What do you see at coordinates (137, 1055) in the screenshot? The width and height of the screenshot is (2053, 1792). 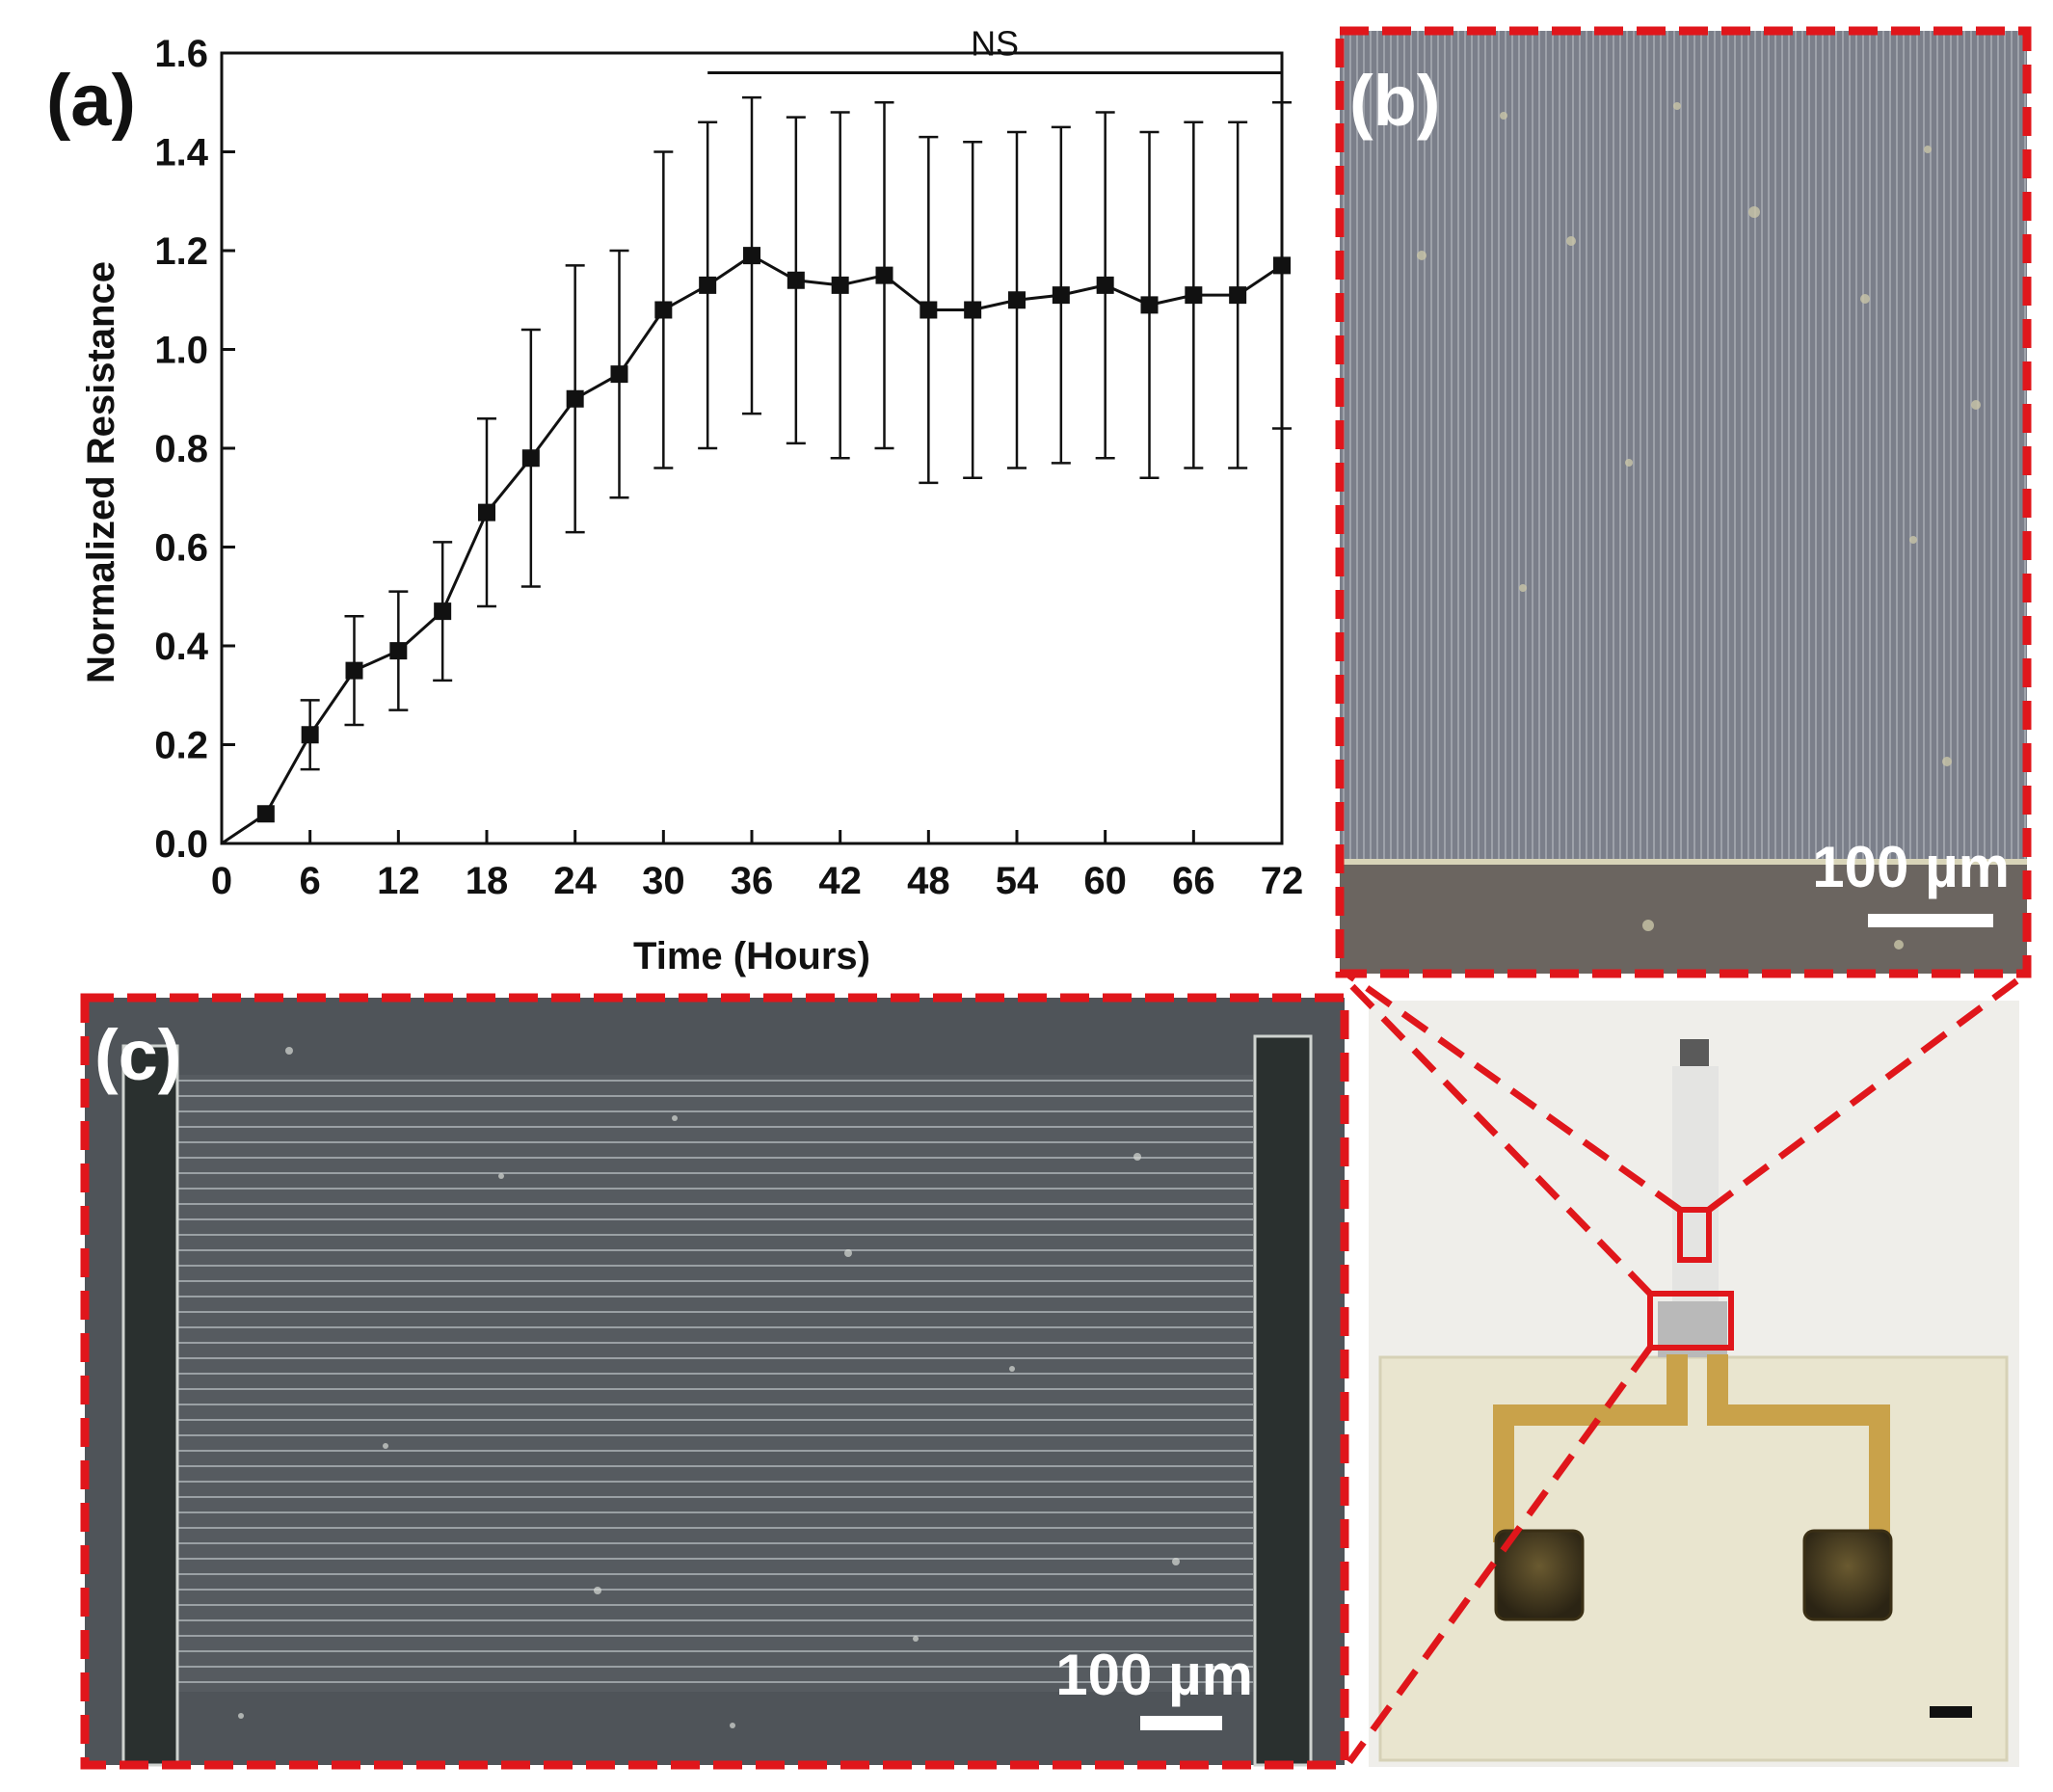 I see `panel-c-letter: (c)` at bounding box center [137, 1055].